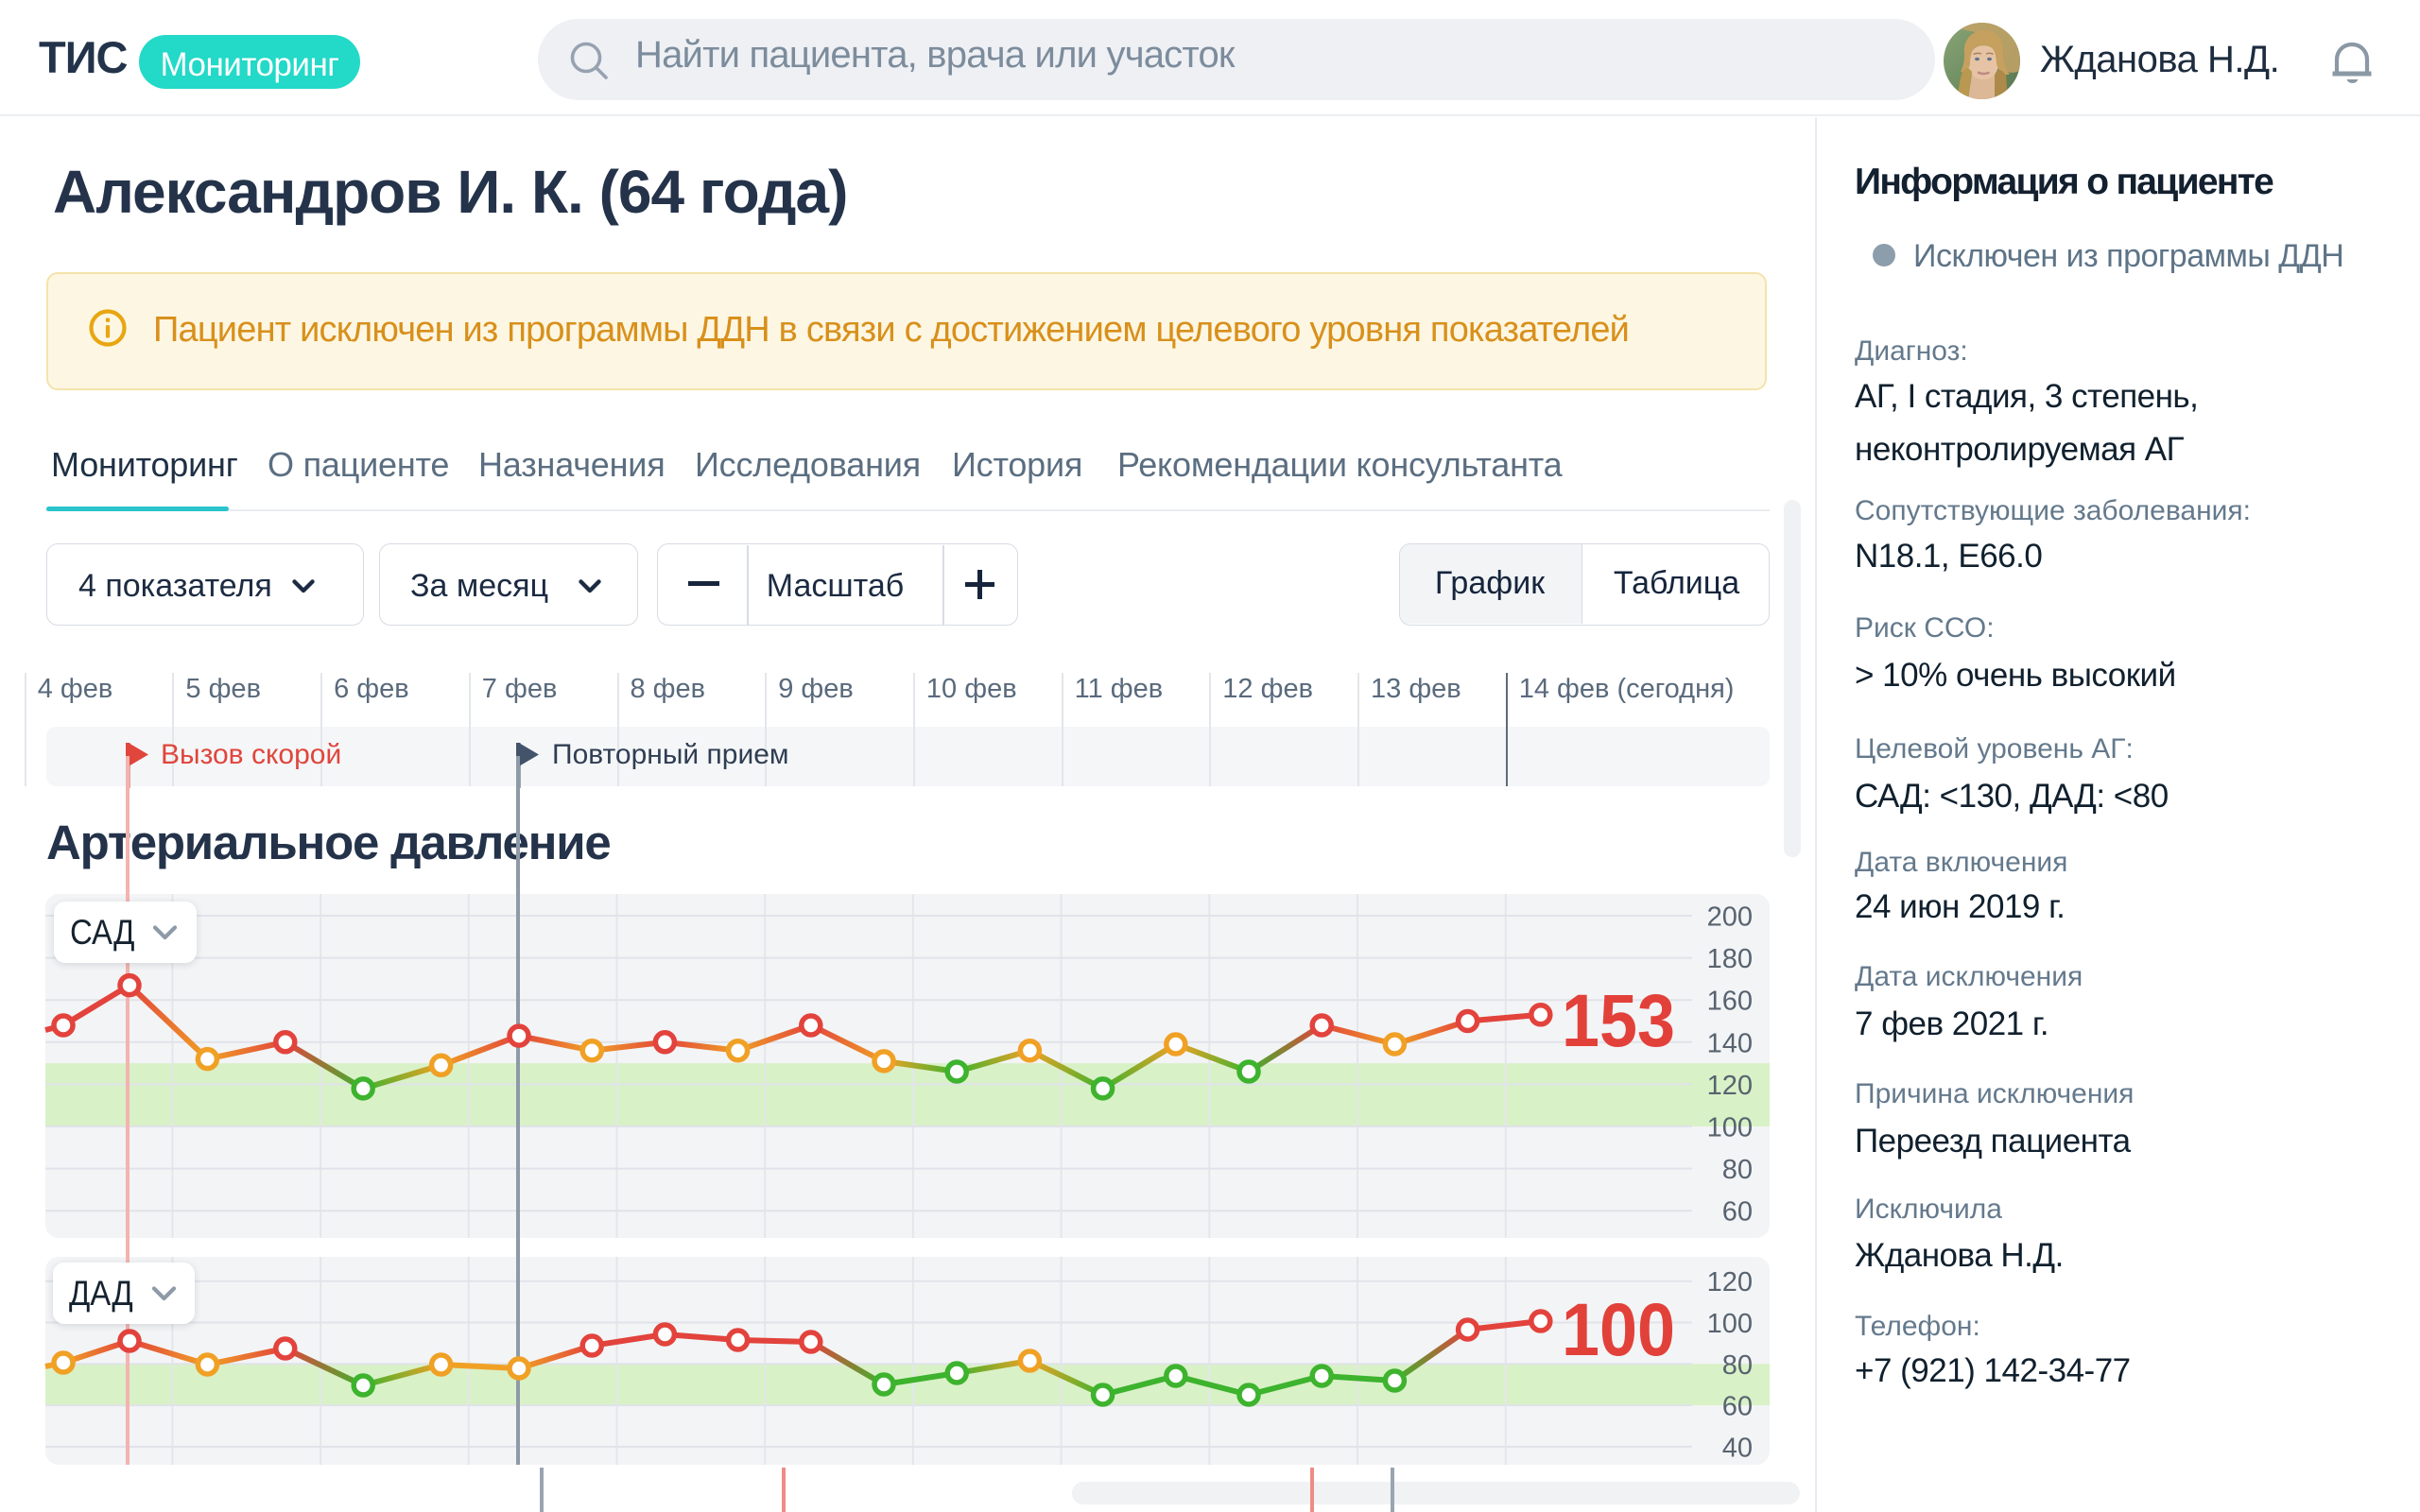 This screenshot has width=2420, height=1512. What do you see at coordinates (1730, 959) in the screenshot?
I see `svg-text: 180` at bounding box center [1730, 959].